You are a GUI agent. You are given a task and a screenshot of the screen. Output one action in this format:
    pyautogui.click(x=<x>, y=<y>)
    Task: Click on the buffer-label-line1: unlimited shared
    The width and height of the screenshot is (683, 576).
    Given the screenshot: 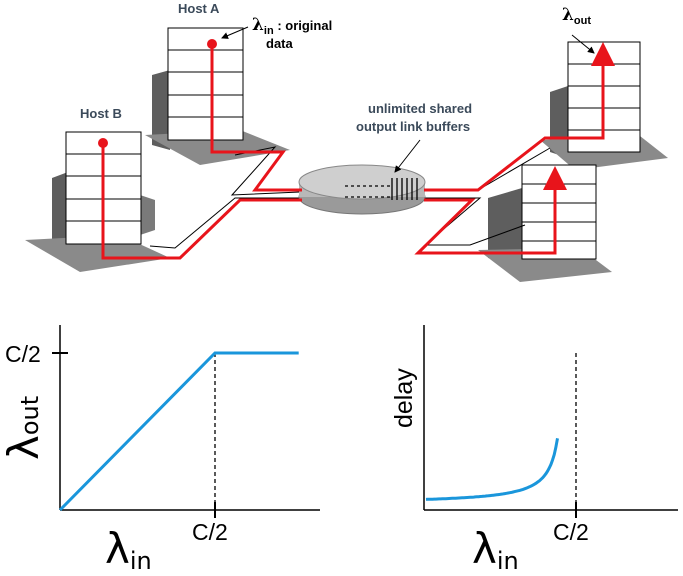 What is the action you would take?
    pyautogui.click(x=420, y=108)
    